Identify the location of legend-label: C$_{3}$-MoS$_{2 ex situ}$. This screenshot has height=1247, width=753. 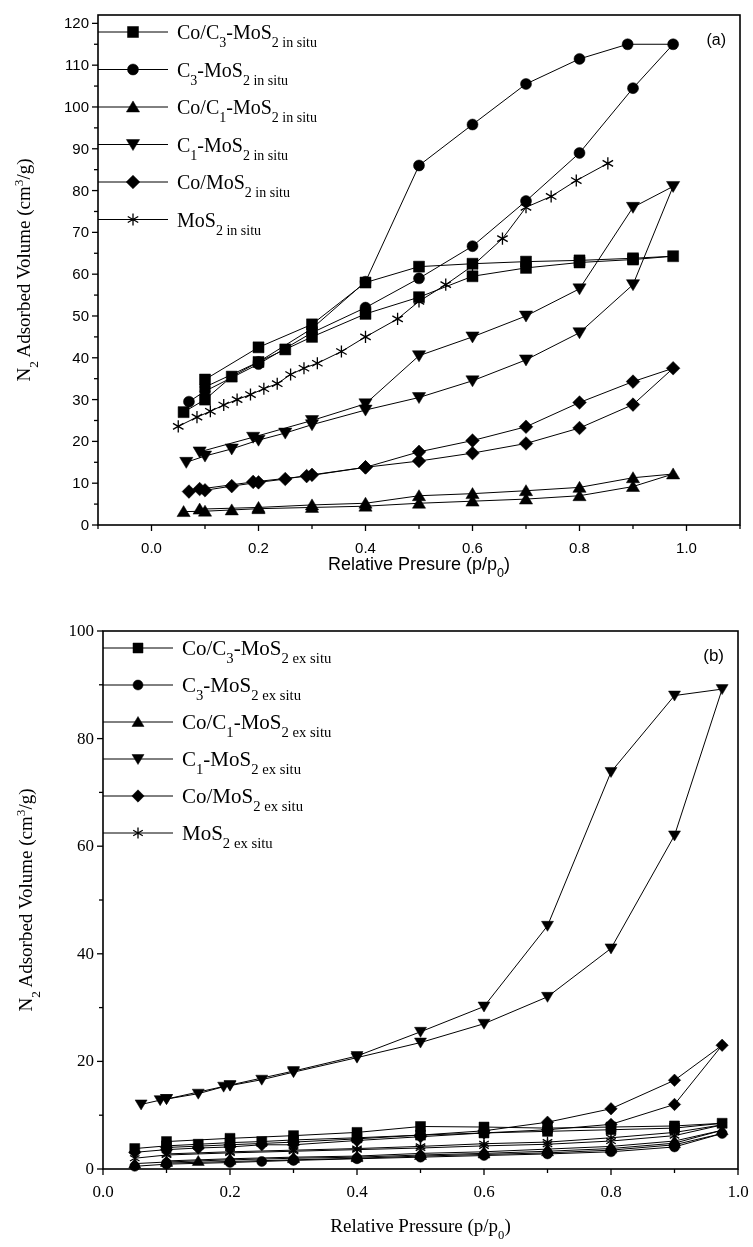
(242, 688).